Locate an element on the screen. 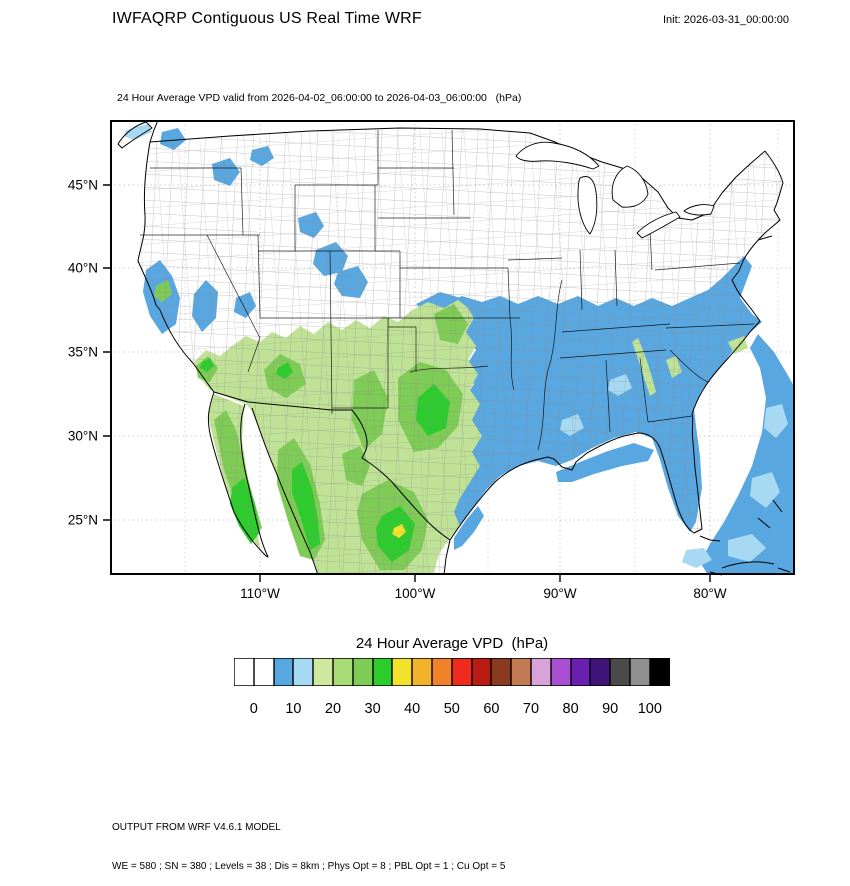 Image resolution: width=850 pixels, height=886 pixels. colorbar-tick-label: 50 is located at coordinates (451, 709).